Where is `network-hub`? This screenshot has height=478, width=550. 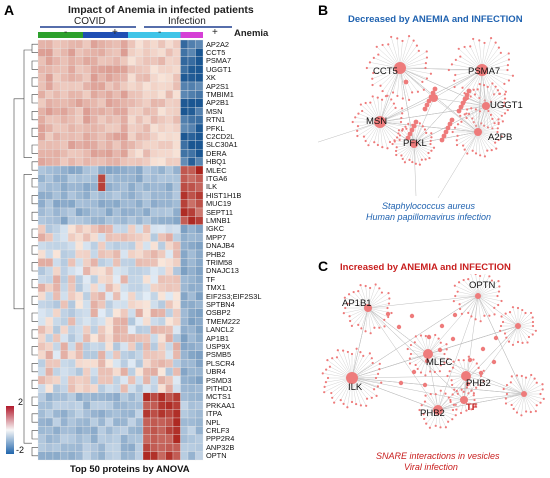
network-hub is located at coordinates (352, 378).